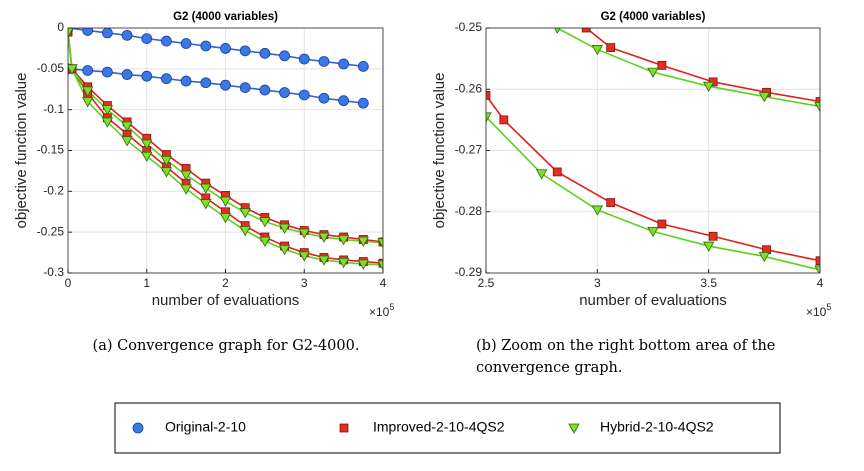 This screenshot has width=864, height=471. What do you see at coordinates (146, 283) in the screenshot?
I see `x-tick-label: 1` at bounding box center [146, 283].